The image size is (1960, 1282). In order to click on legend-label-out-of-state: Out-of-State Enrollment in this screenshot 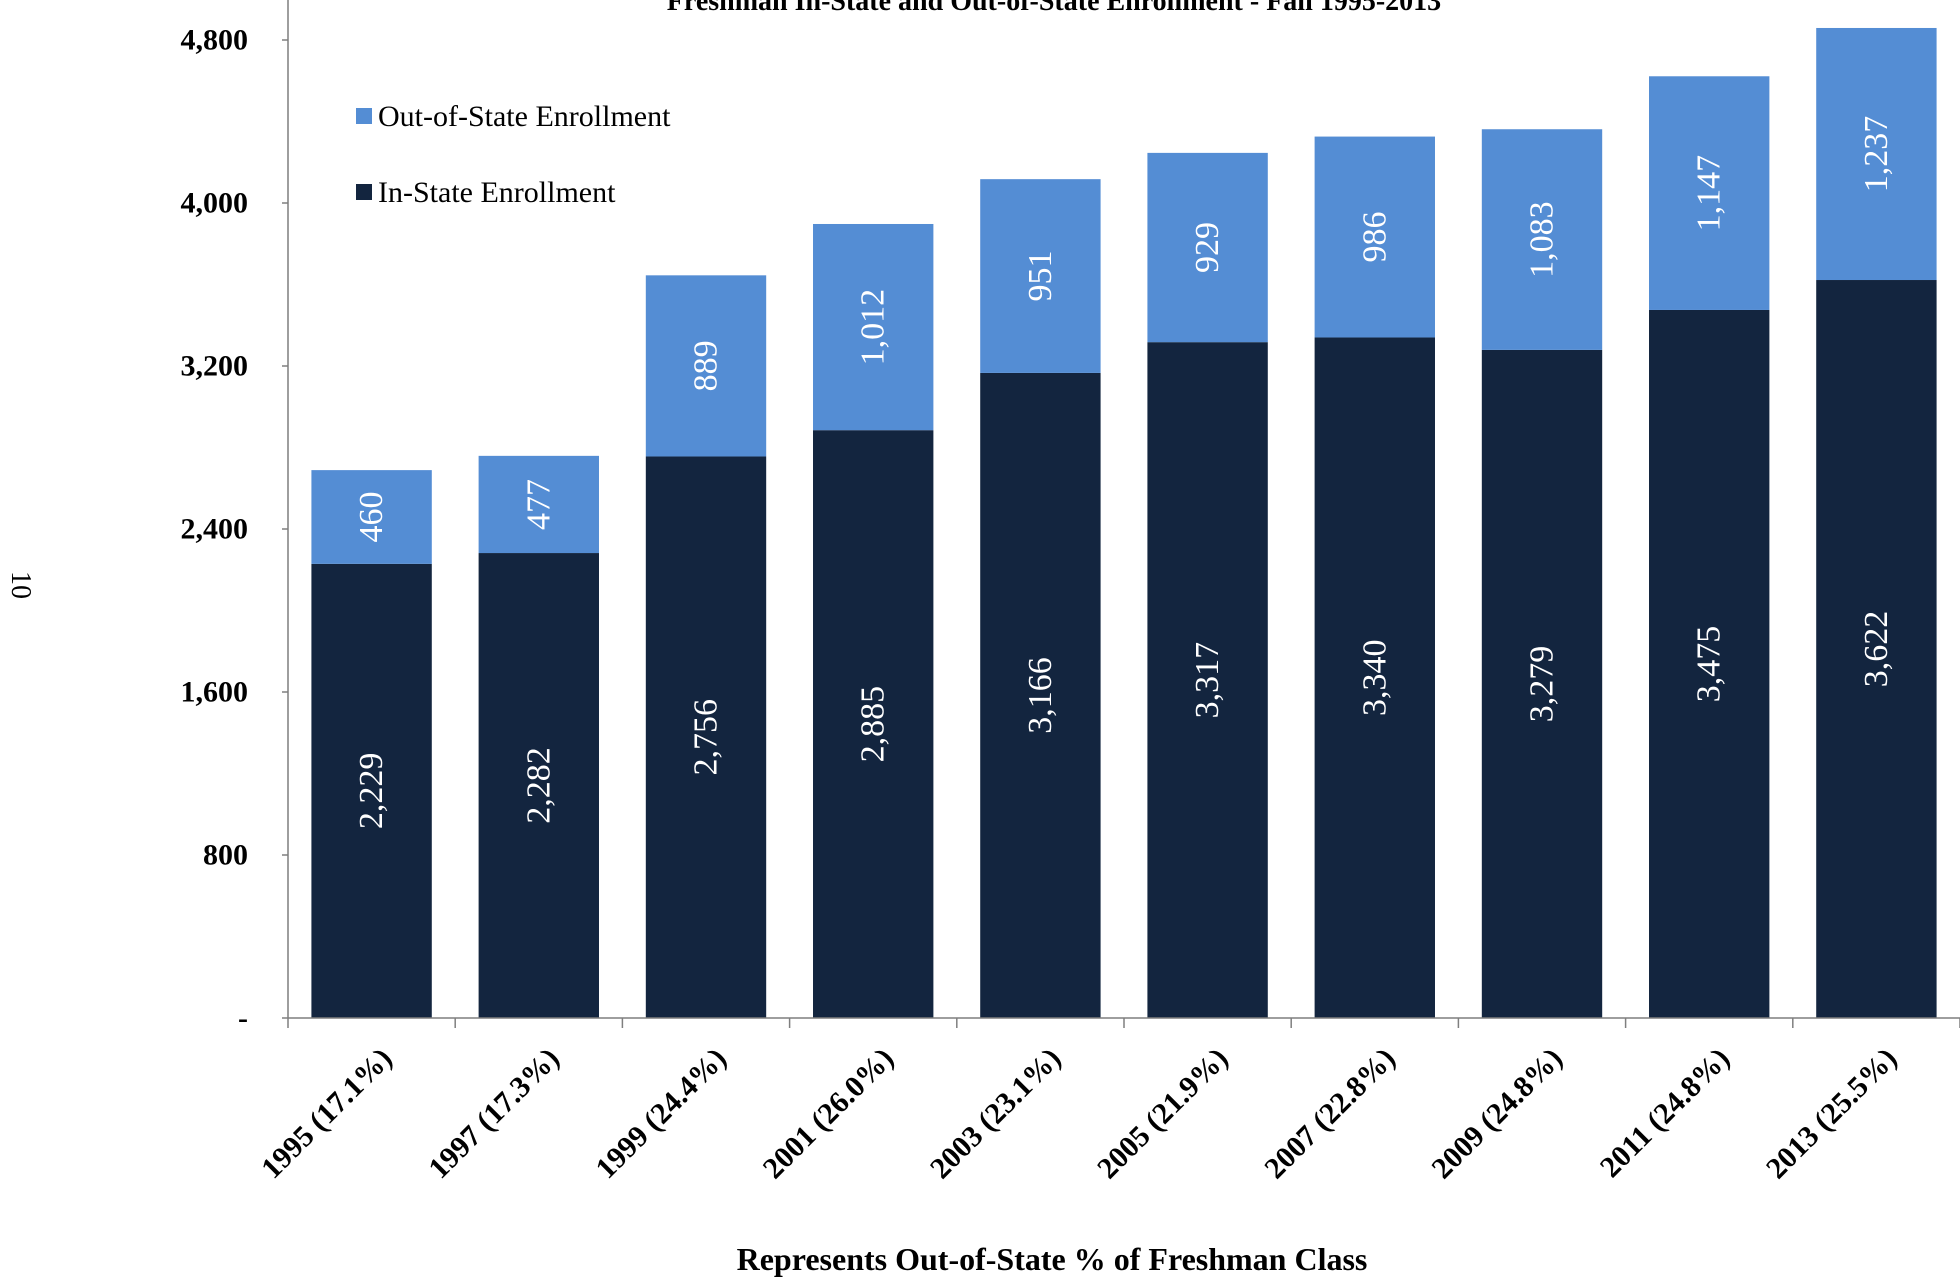, I will do `click(524, 116)`.